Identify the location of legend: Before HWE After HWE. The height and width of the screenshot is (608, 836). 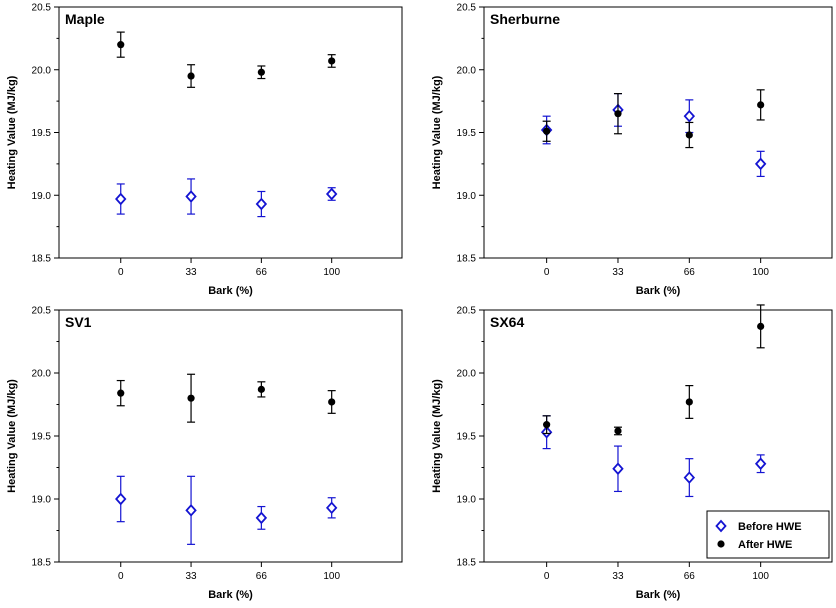
(768, 534).